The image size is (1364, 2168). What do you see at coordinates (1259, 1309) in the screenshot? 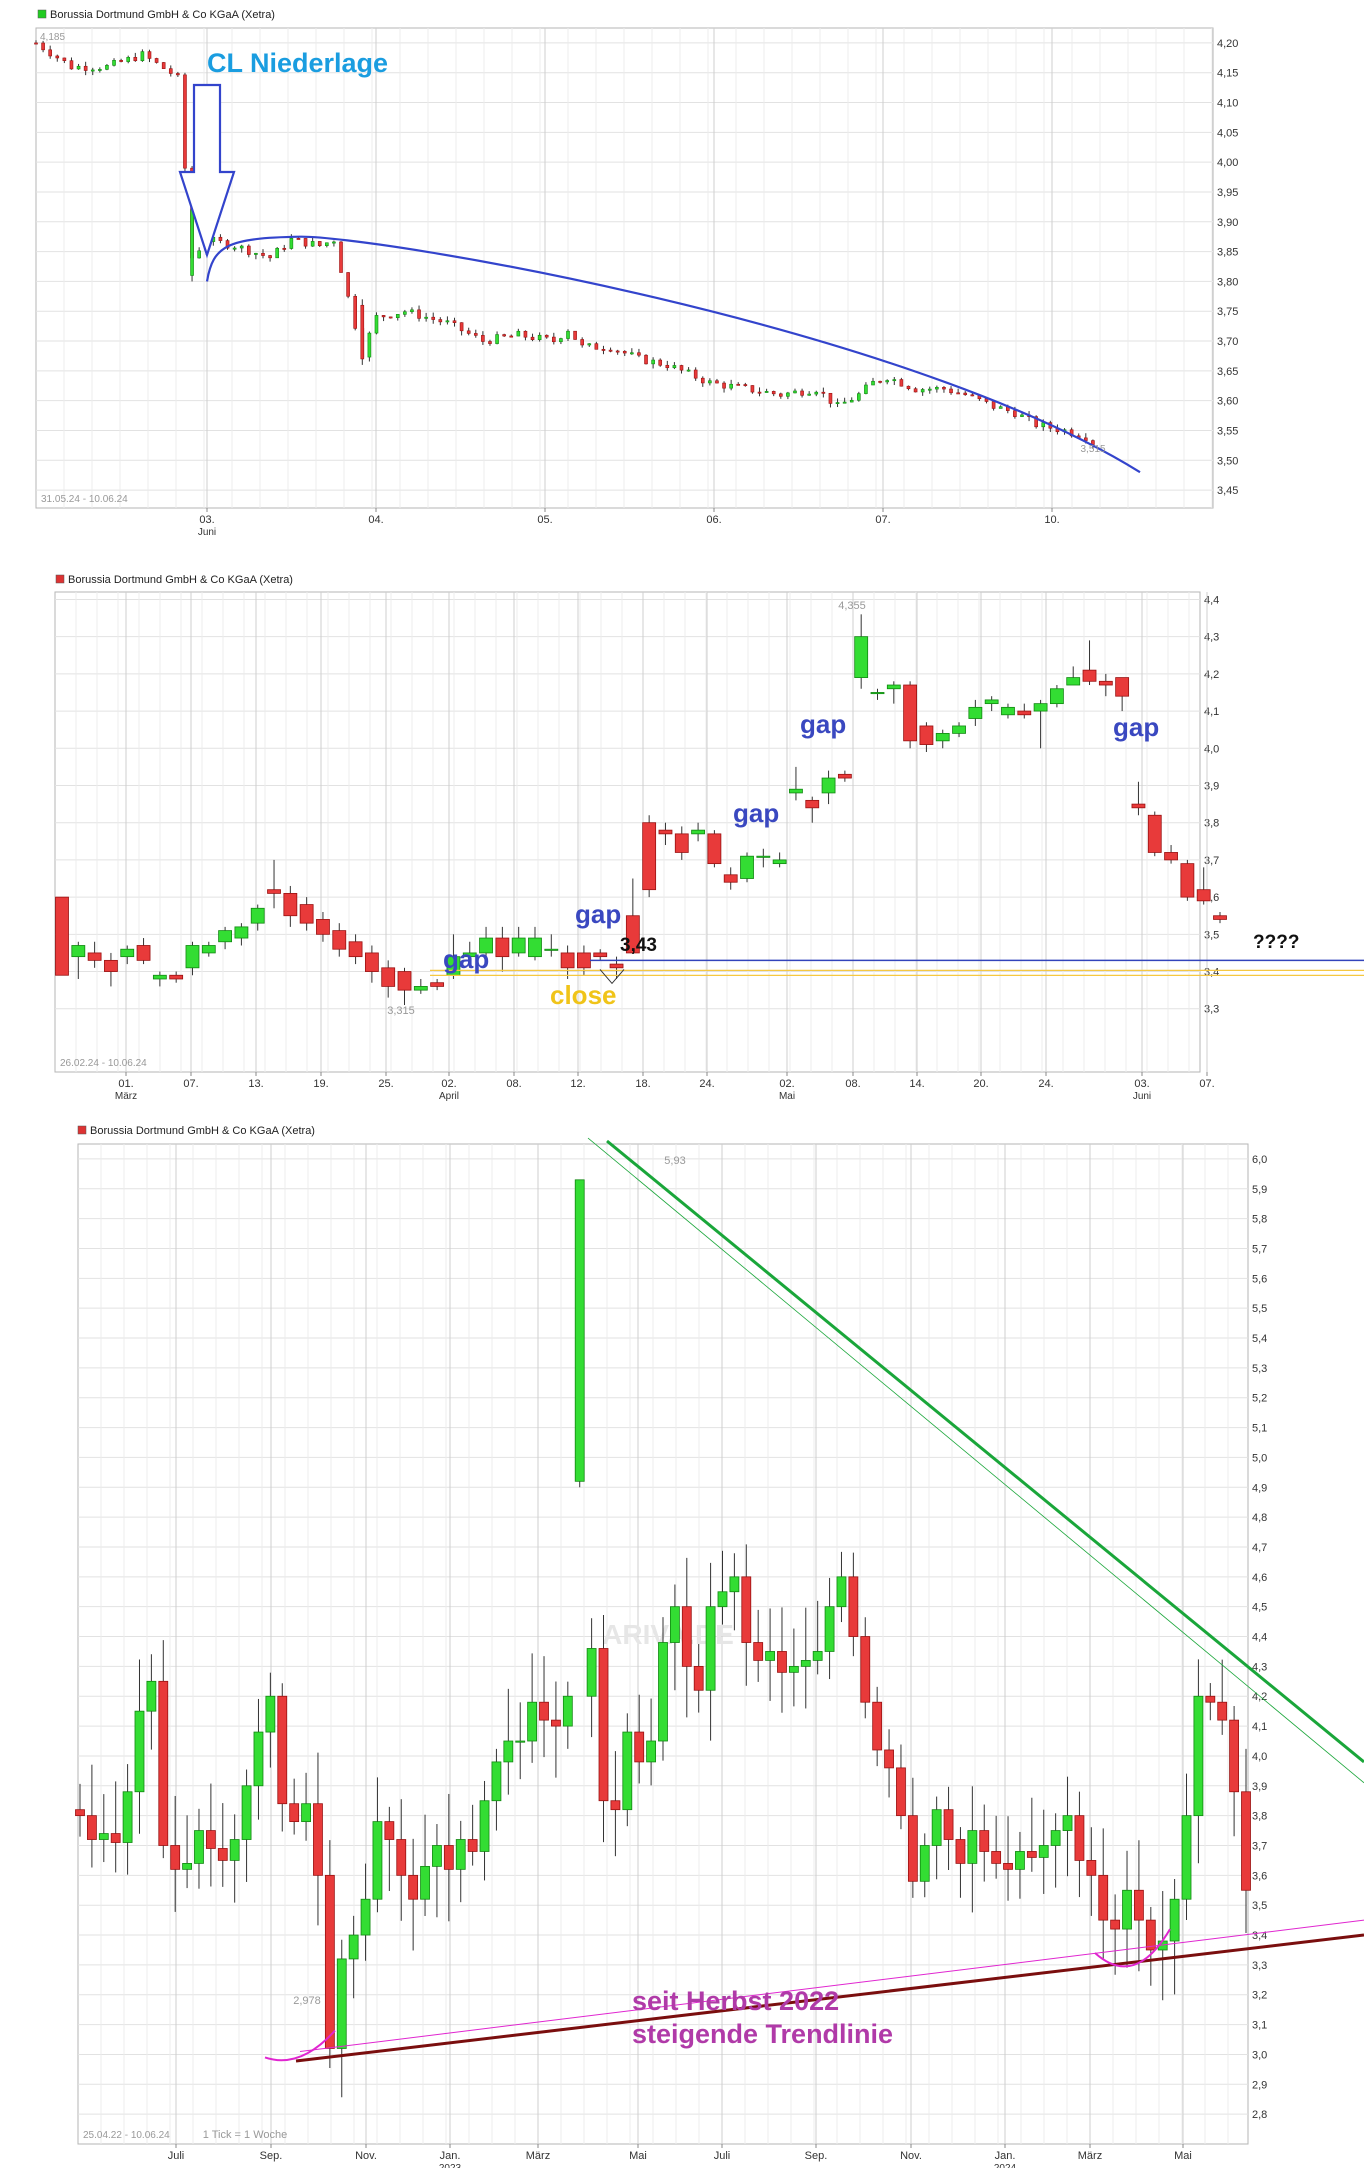
I see `y-tick-label: 5,5` at bounding box center [1259, 1309].